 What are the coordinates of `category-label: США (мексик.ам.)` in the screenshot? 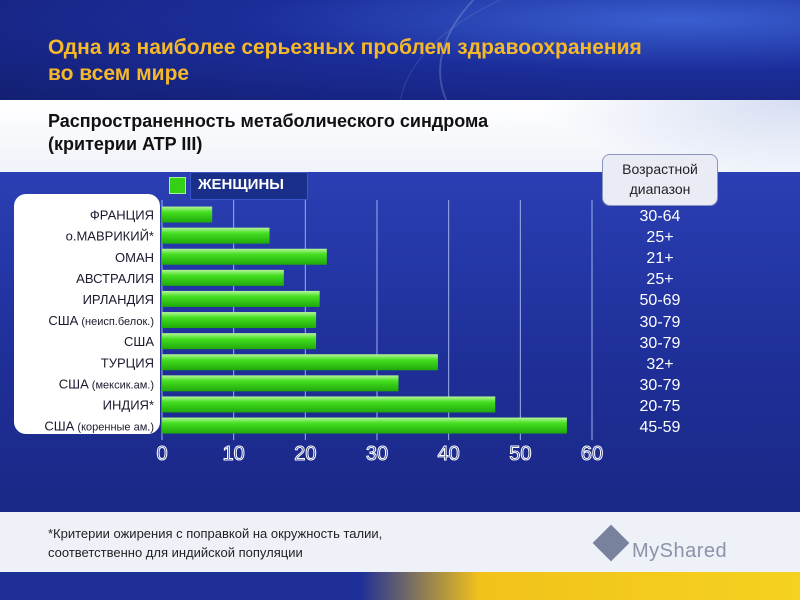 It's located at (106, 383).